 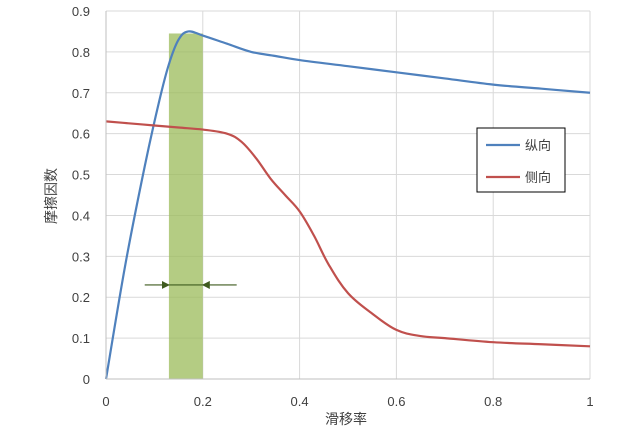 What do you see at coordinates (203, 401) in the screenshot?
I see `x-tick-label: 0.2` at bounding box center [203, 401].